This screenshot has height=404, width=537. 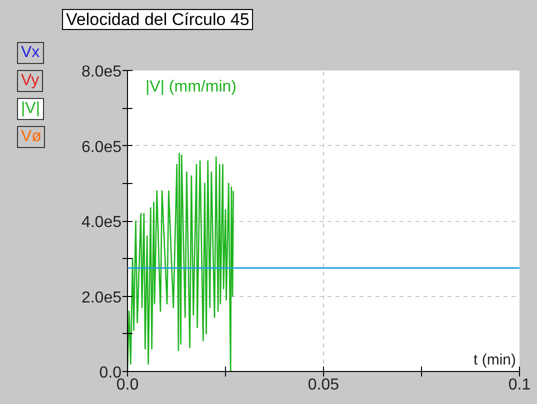 What do you see at coordinates (495, 360) in the screenshot?
I see `x-axis-title: t (min)` at bounding box center [495, 360].